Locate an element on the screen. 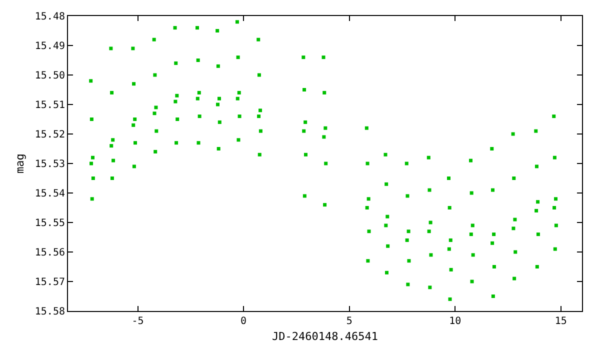 The width and height of the screenshot is (606, 354). y-tick-label: 15.57 is located at coordinates (49, 282).